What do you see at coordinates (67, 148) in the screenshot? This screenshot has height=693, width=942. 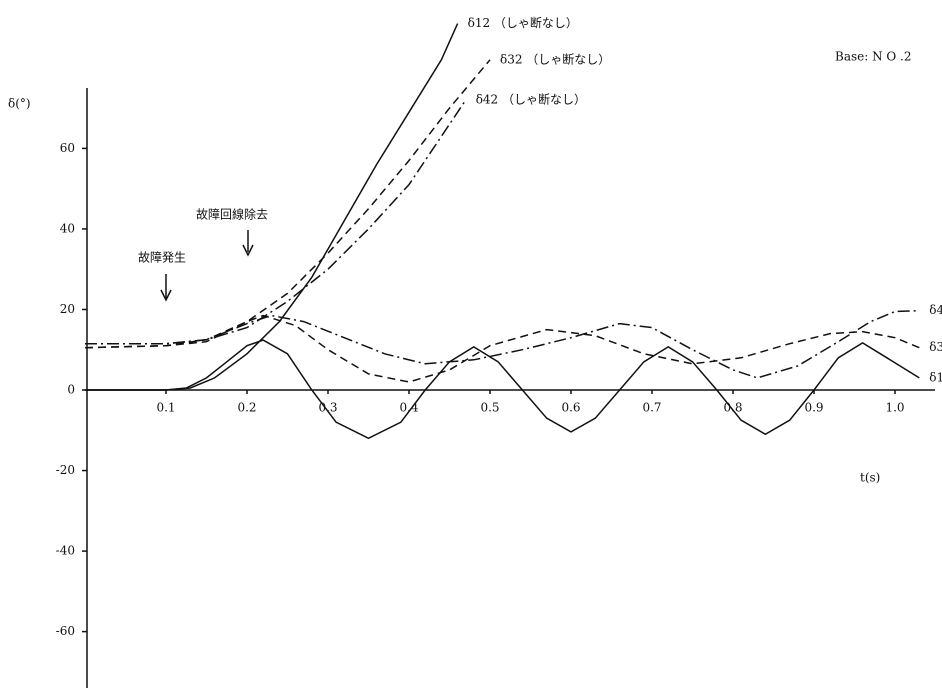 I see `y-tick-label: 60` at bounding box center [67, 148].